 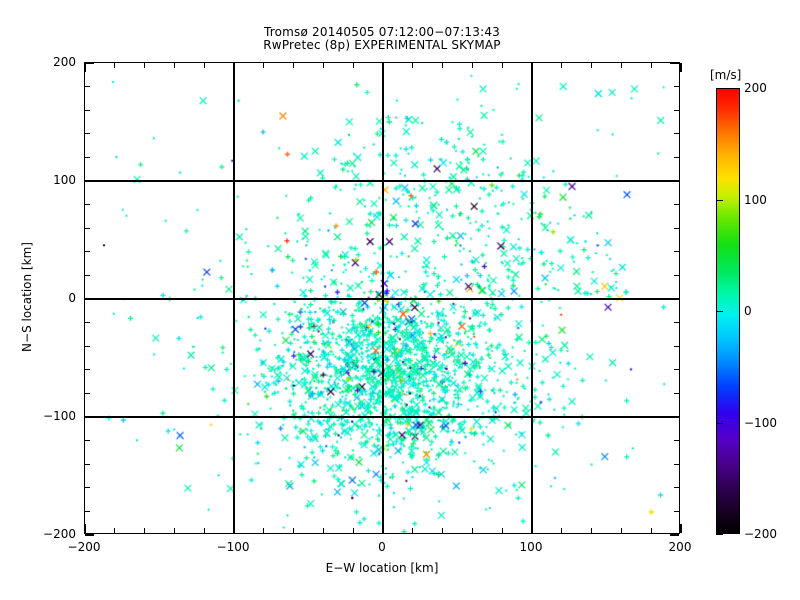 What do you see at coordinates (680, 547) in the screenshot?
I see `x-tick-label: 200` at bounding box center [680, 547].